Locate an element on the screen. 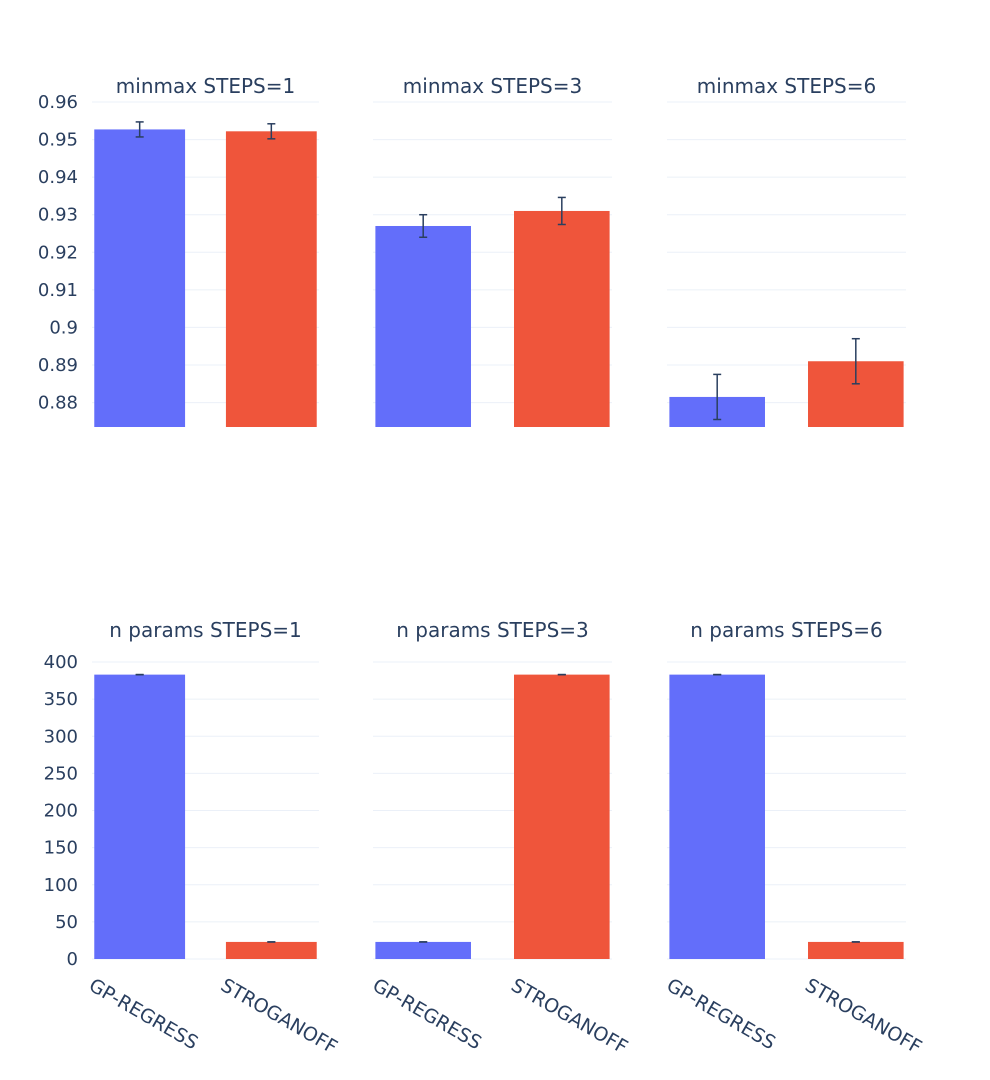 The height and width of the screenshot is (1080, 990). y-tick-label: 300 is located at coordinates (61, 736).